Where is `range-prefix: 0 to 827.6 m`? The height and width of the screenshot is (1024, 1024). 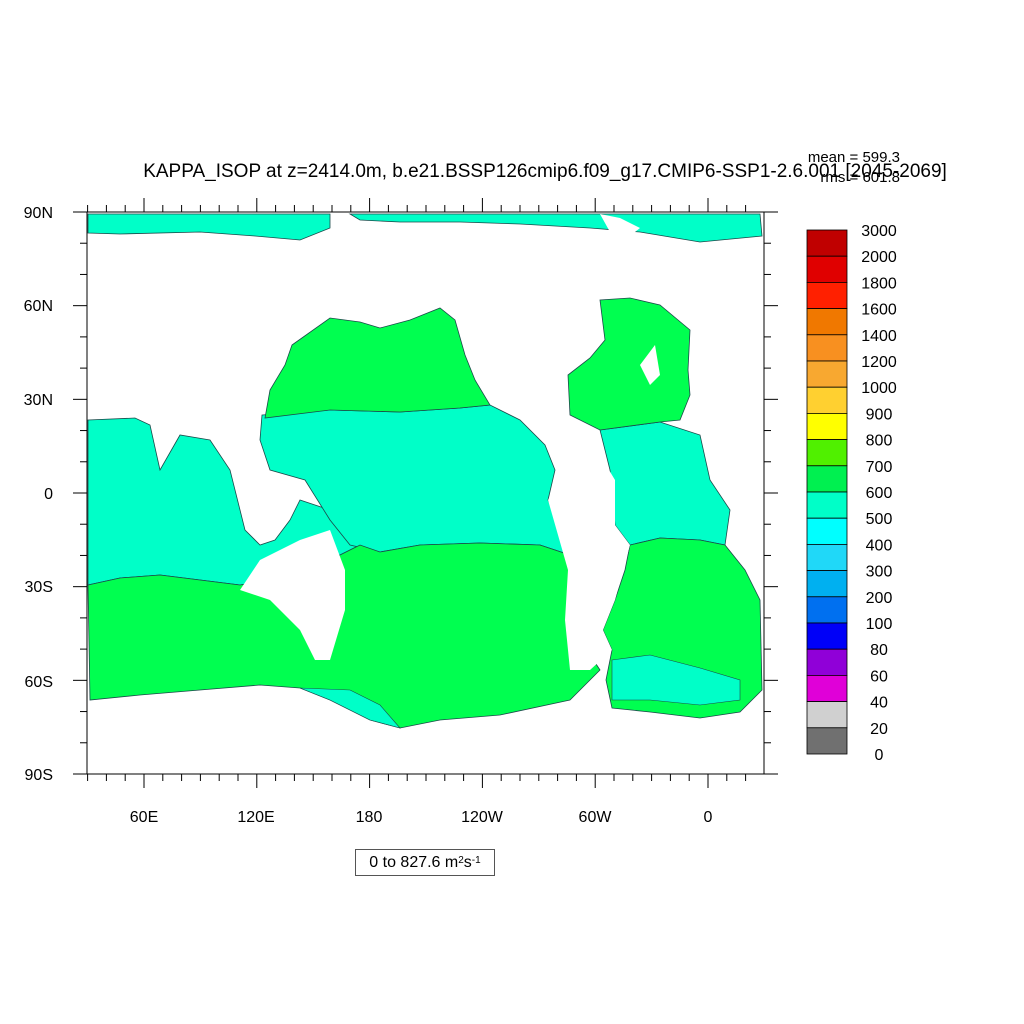
range-prefix: 0 to 827.6 m is located at coordinates (414, 862).